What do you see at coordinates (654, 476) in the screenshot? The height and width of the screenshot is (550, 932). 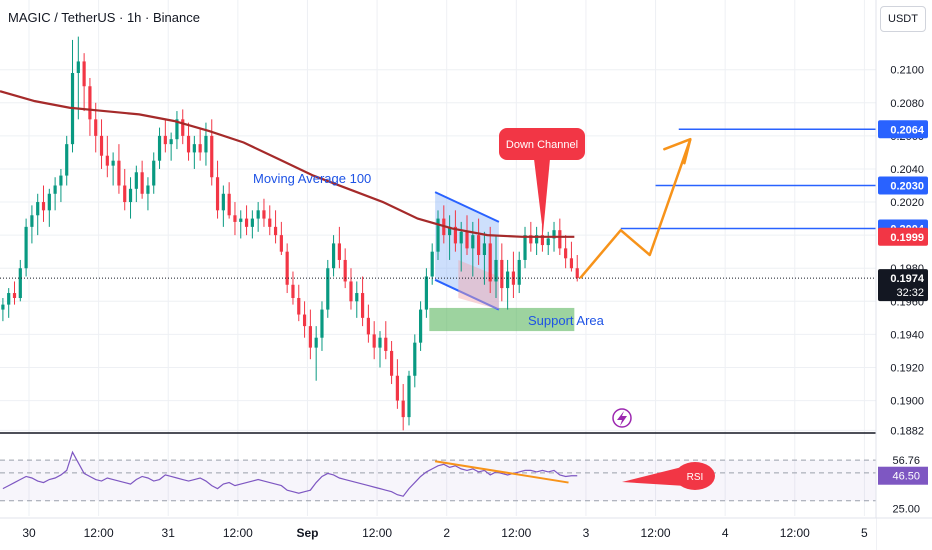 I see `rsi-callout-pointer` at bounding box center [654, 476].